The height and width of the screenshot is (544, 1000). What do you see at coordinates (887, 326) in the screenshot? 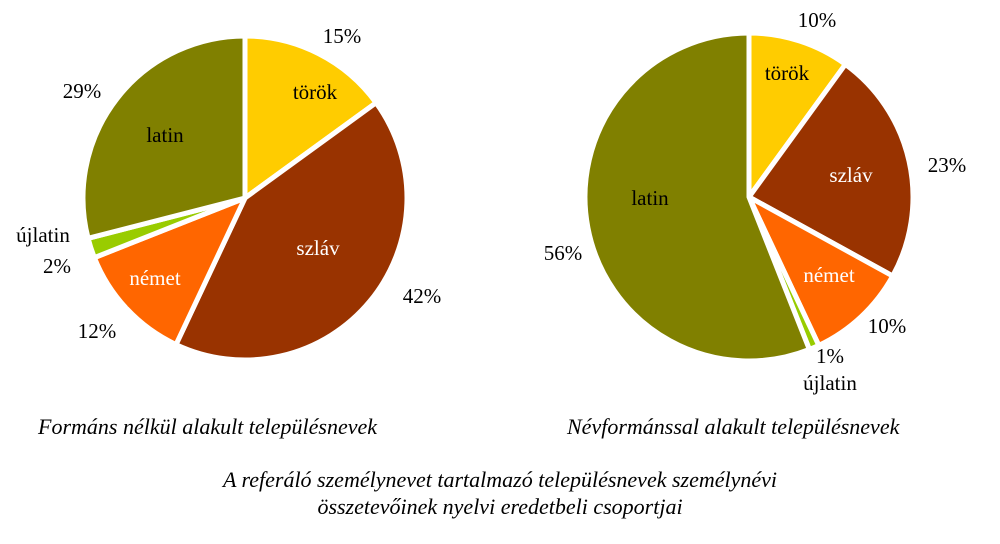
I see `pie-2-value-nemet: 10%` at bounding box center [887, 326].